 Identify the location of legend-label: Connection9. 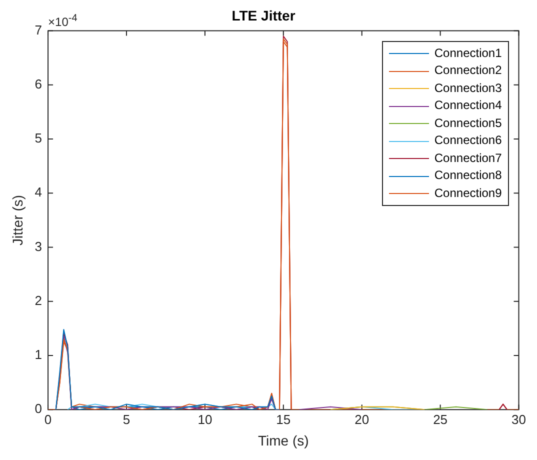
(468, 193).